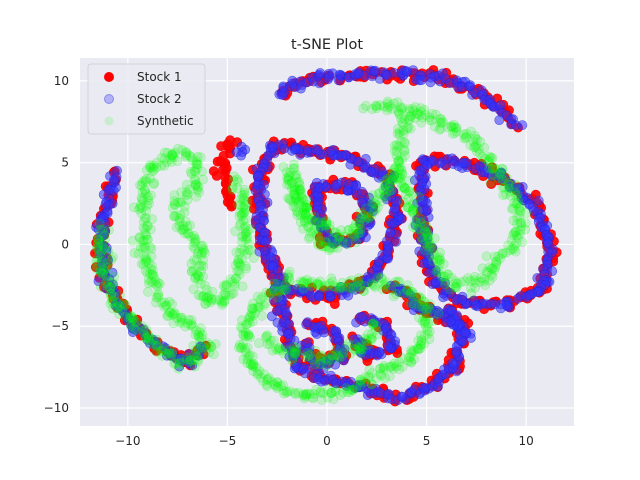  Describe the element at coordinates (159, 99) in the screenshot. I see `legend-label-stock-2: Stock 2` at that location.